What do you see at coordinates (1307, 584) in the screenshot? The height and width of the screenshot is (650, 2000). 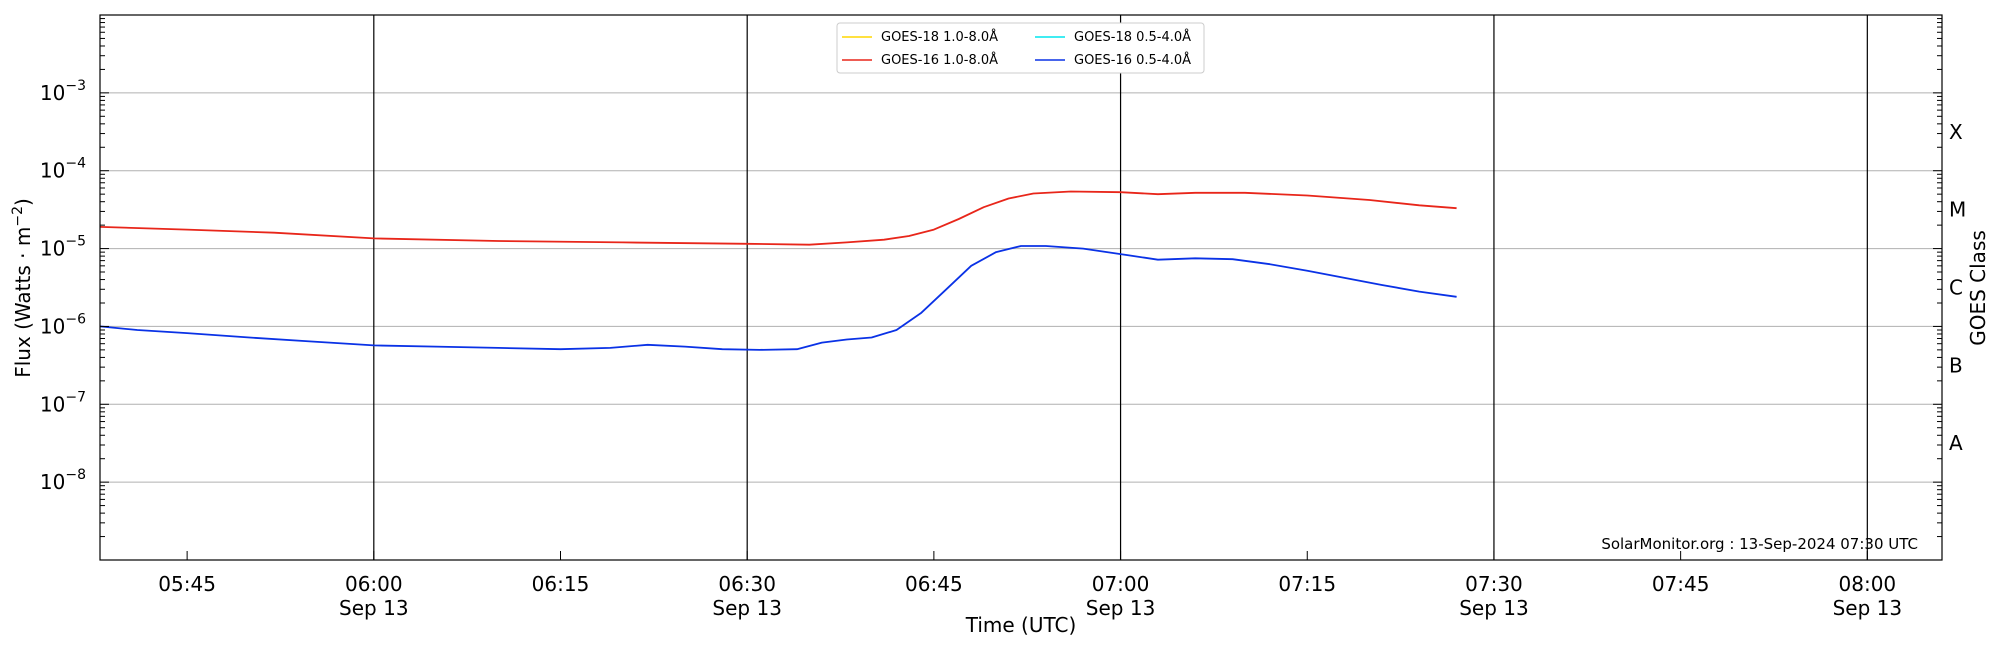 I see `x-tick-label: 07:15` at bounding box center [1307, 584].